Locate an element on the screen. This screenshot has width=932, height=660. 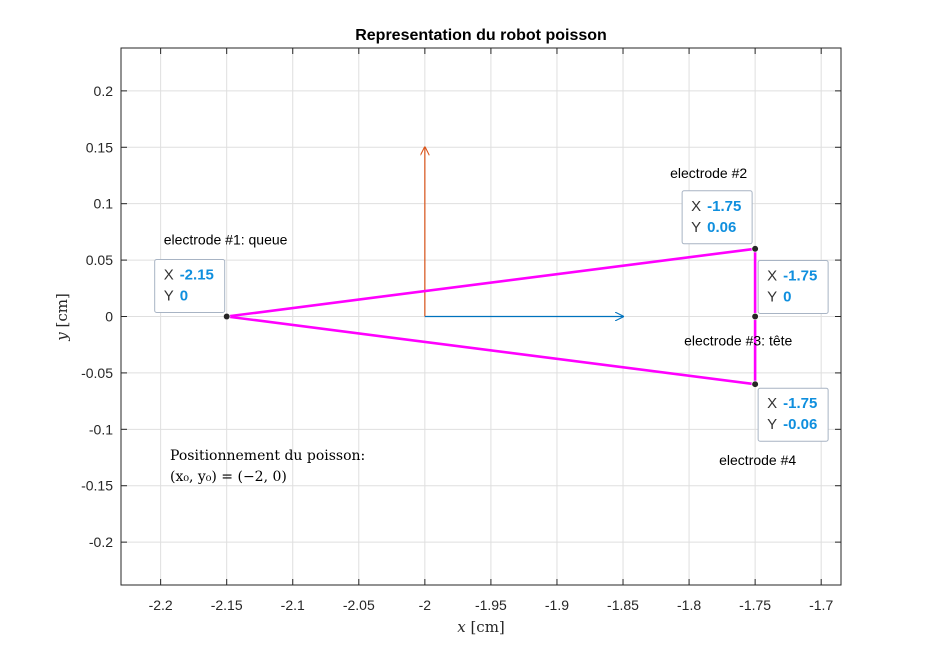
y-tick-label: 0.05 is located at coordinates (99, 260).